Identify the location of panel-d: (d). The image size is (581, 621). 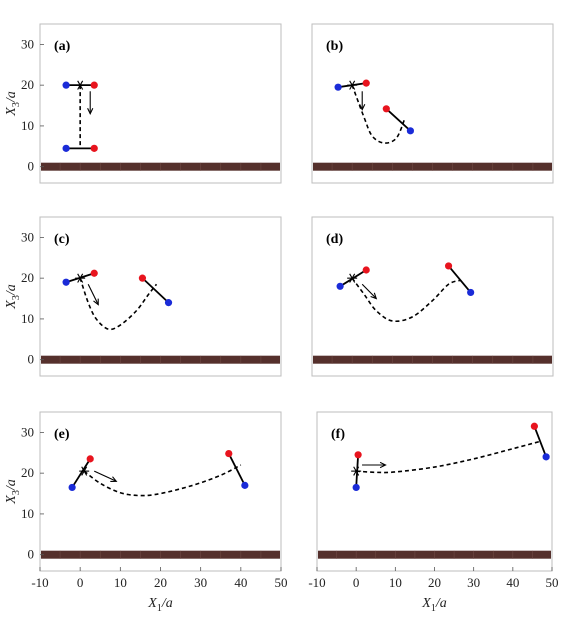
(432, 296).